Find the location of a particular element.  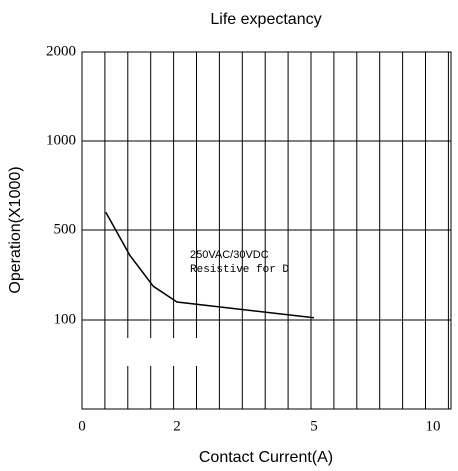

y-tick-label: 1000 is located at coordinates (61, 140).